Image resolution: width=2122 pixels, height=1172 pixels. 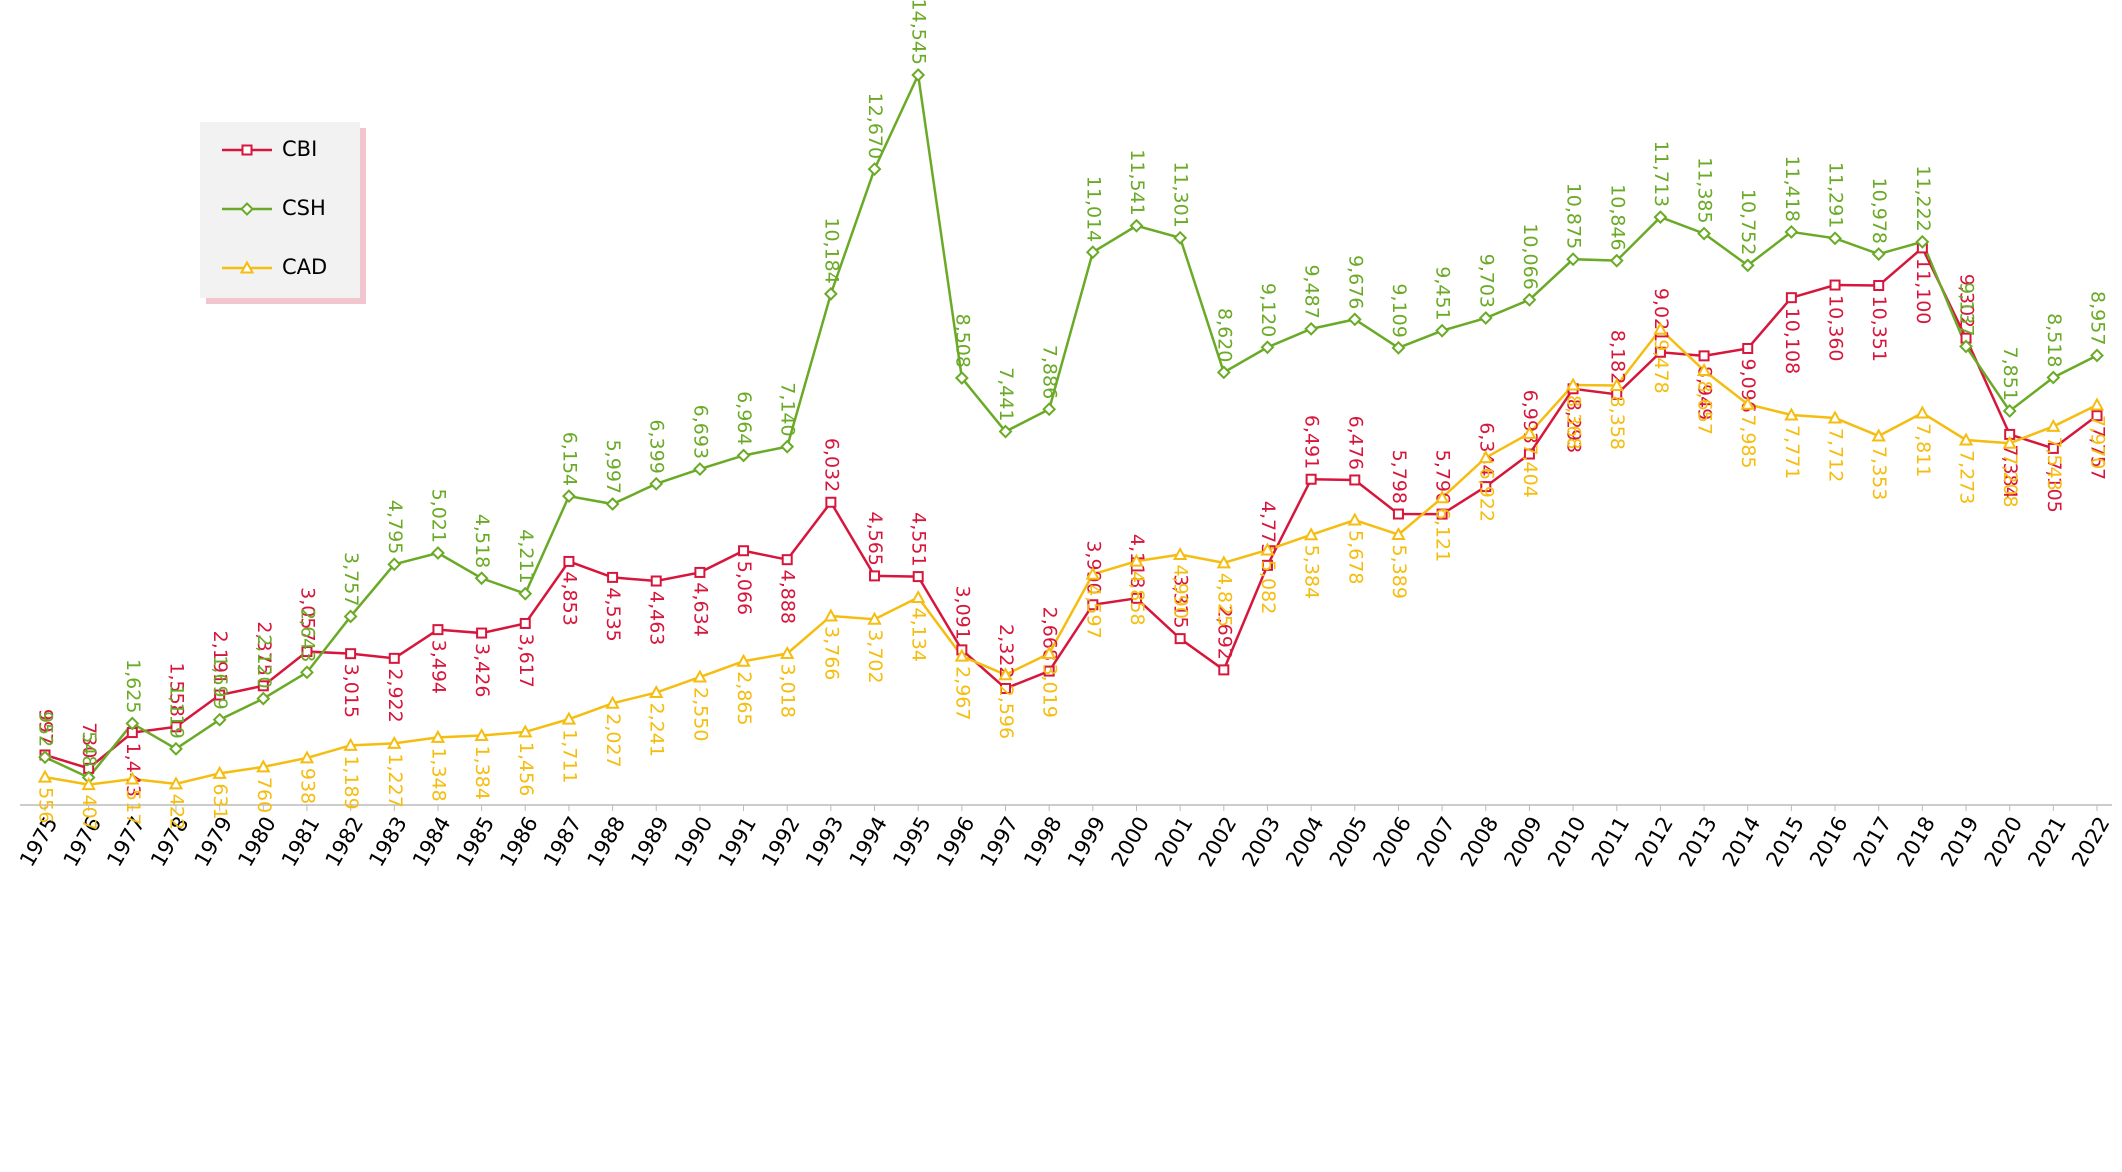 I want to click on data-label: 9,302, so click(x=1967, y=301).